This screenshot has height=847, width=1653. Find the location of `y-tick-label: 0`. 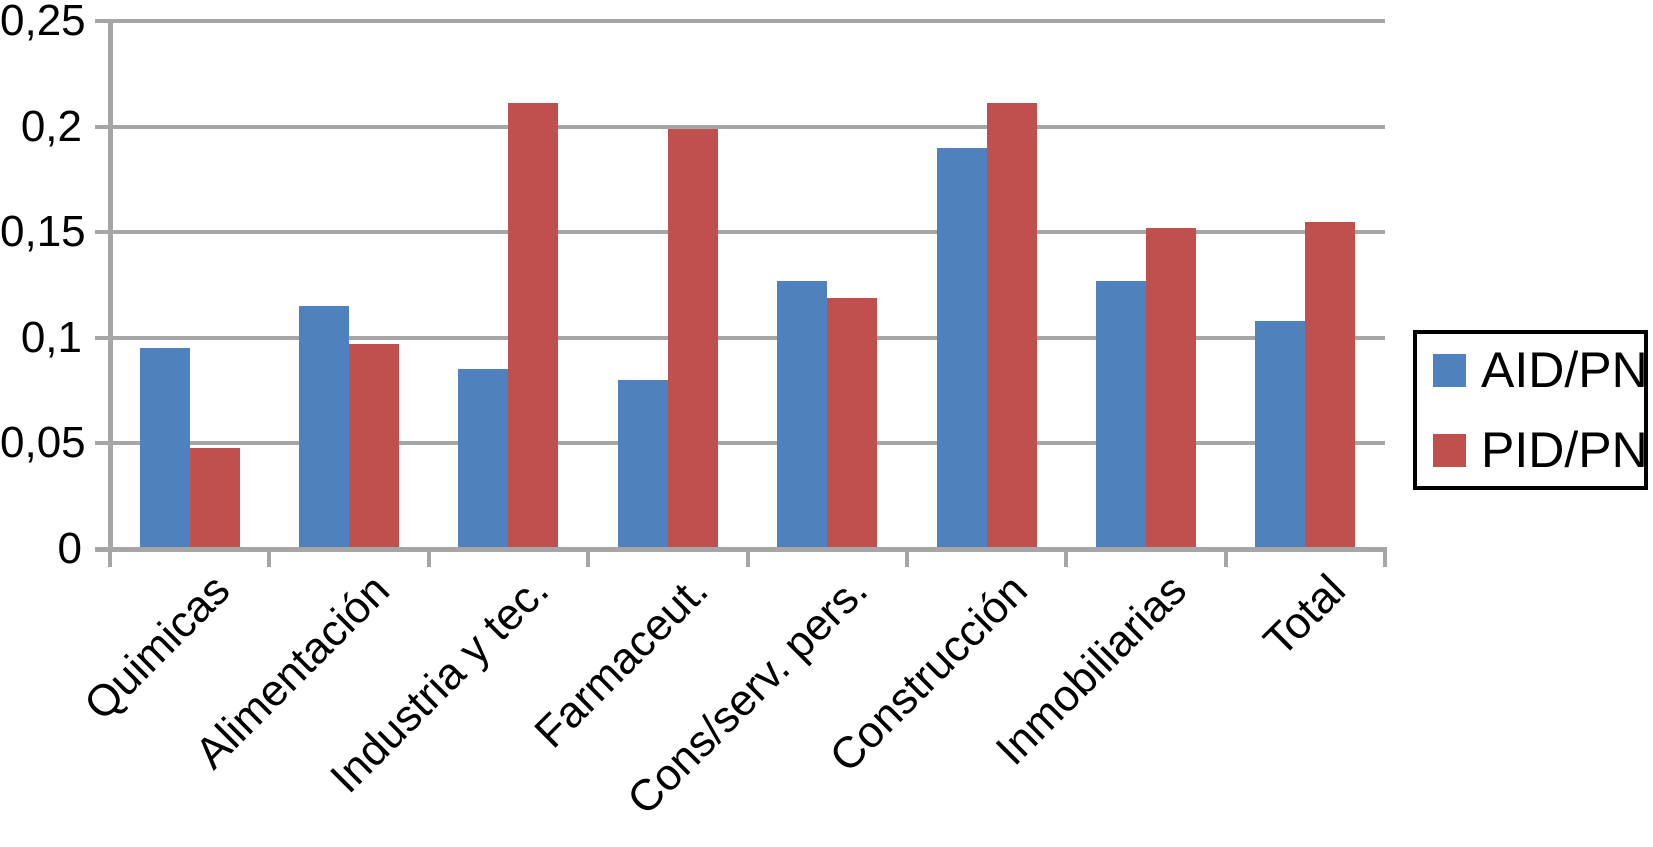

y-tick-label: 0 is located at coordinates (69, 548).